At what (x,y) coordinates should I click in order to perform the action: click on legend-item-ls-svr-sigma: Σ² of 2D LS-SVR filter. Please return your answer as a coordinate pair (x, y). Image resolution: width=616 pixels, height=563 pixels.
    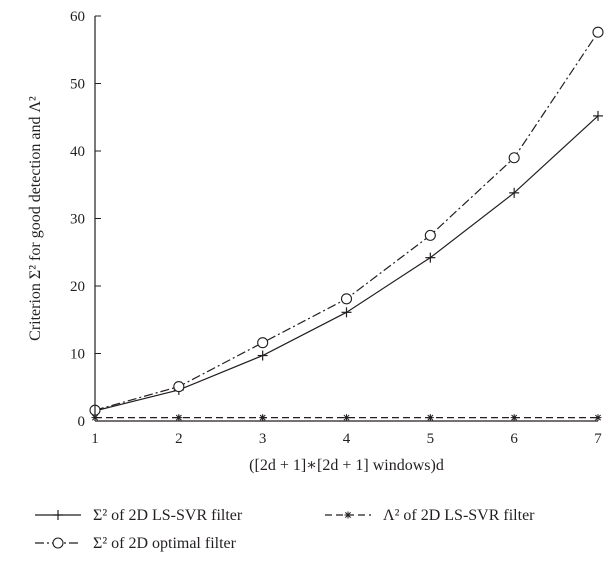
    Looking at the image, I should click on (139, 515).